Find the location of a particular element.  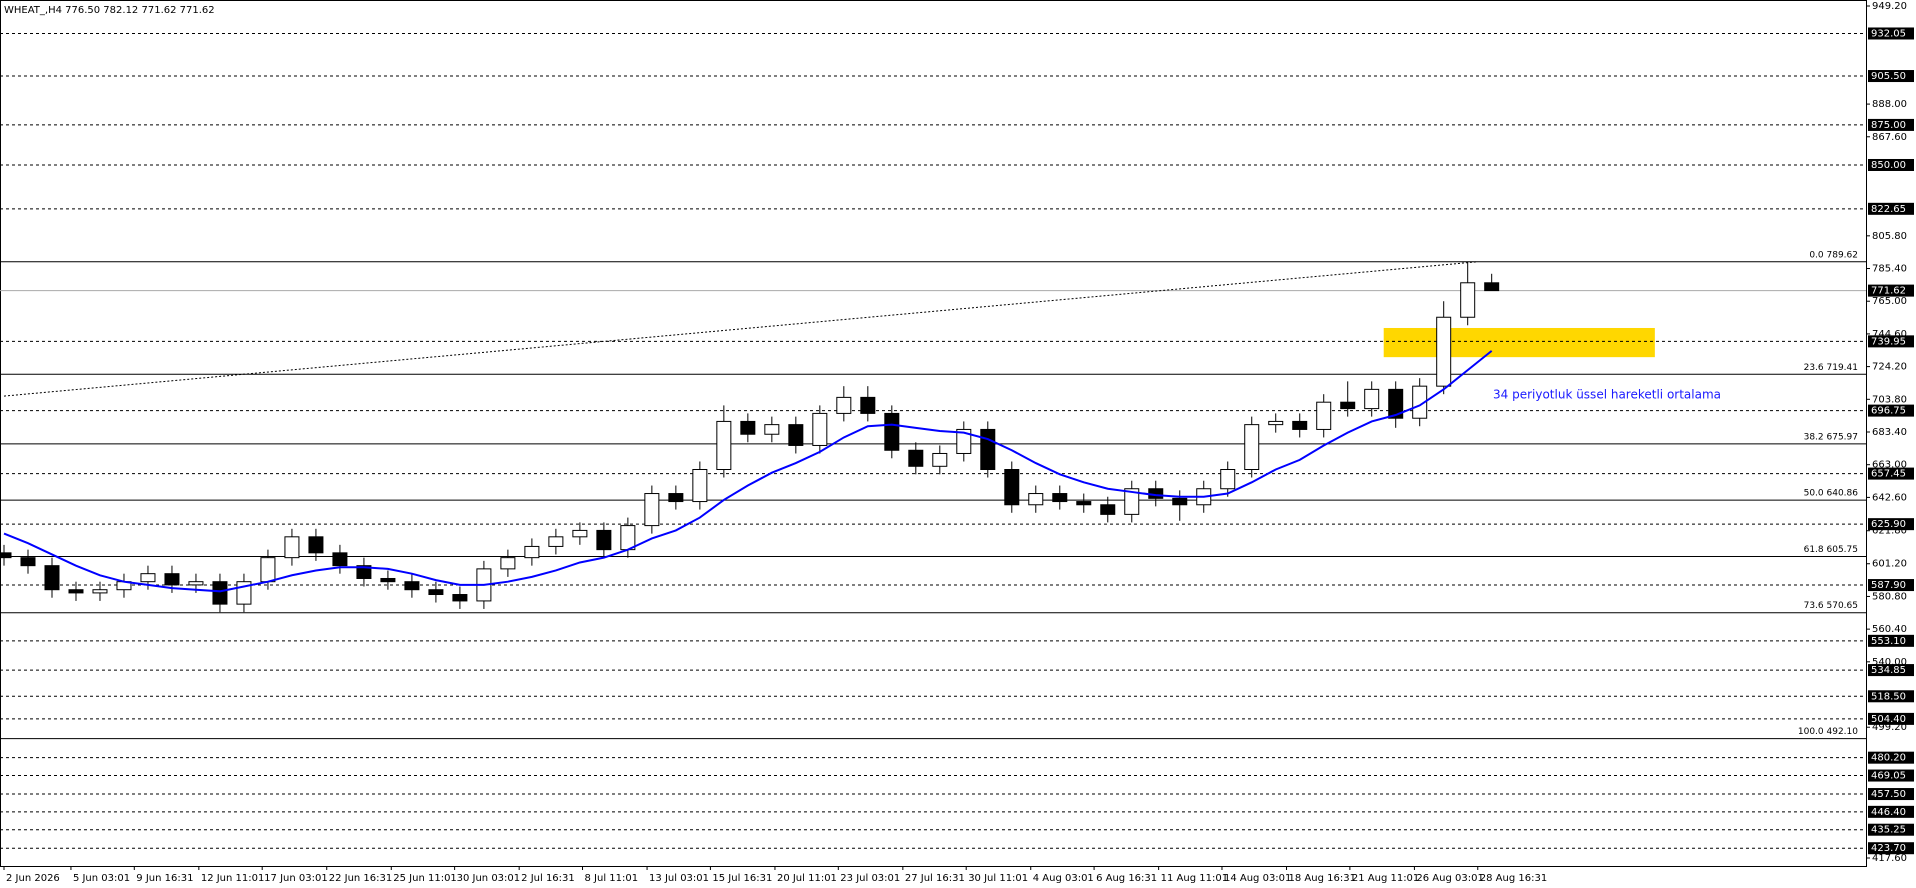

level-label: 435.25 is located at coordinates (1888, 830).